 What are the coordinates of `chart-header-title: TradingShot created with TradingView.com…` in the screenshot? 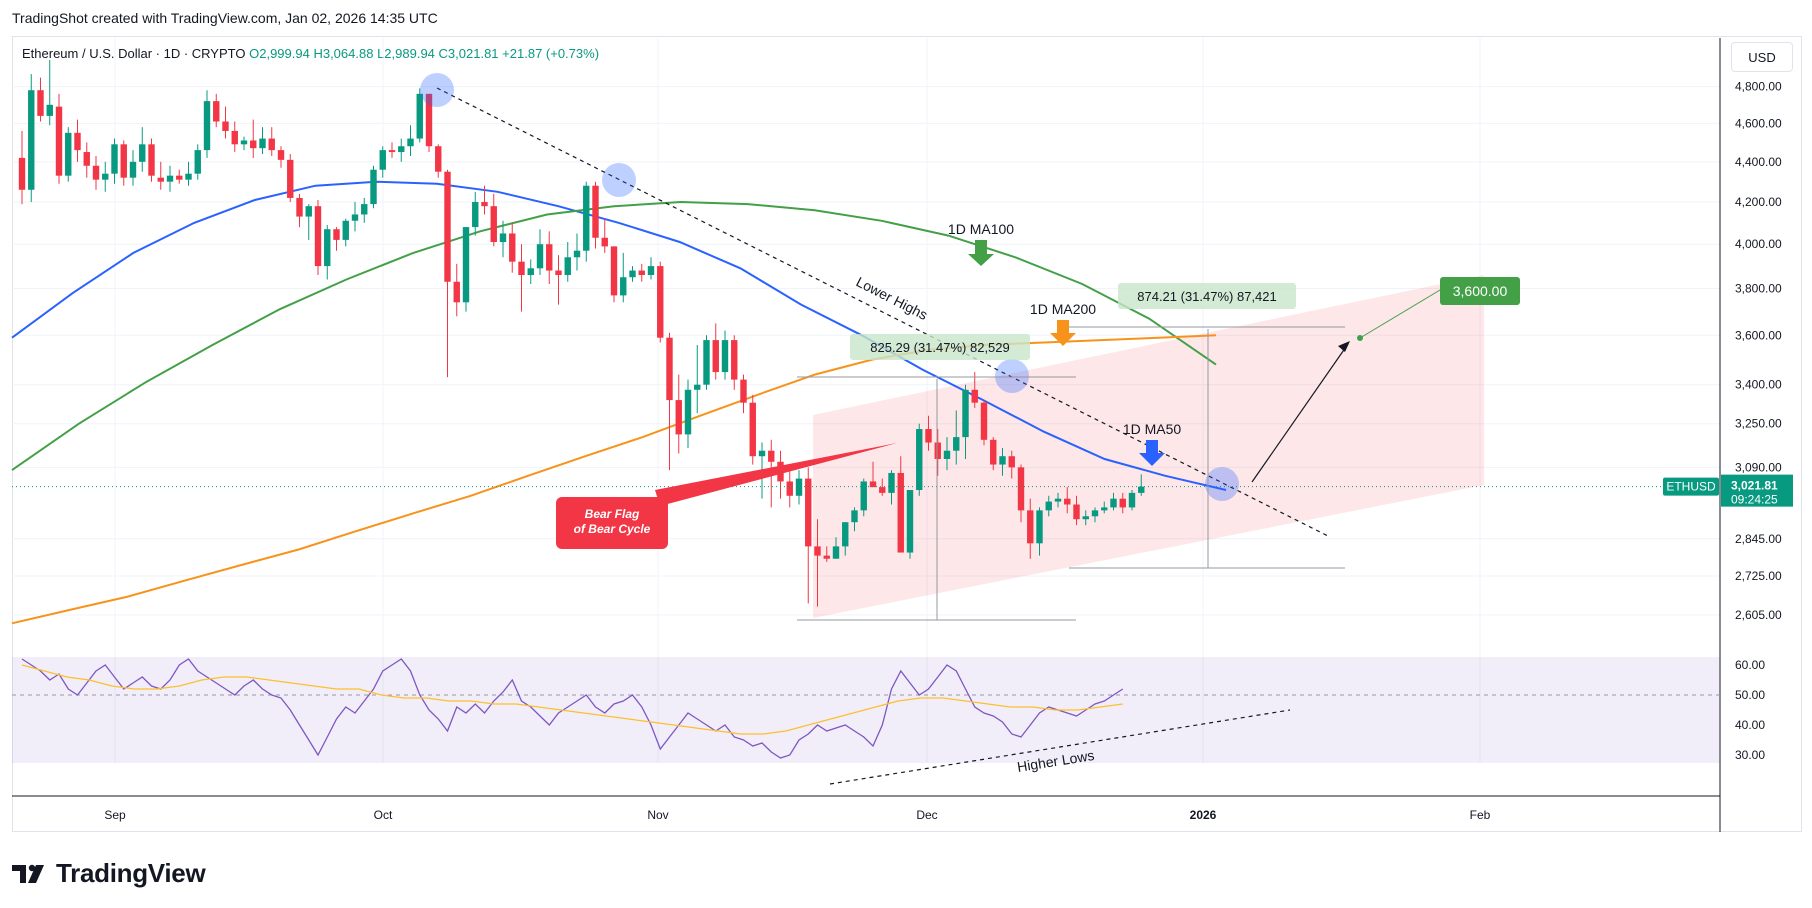 It's located at (225, 18).